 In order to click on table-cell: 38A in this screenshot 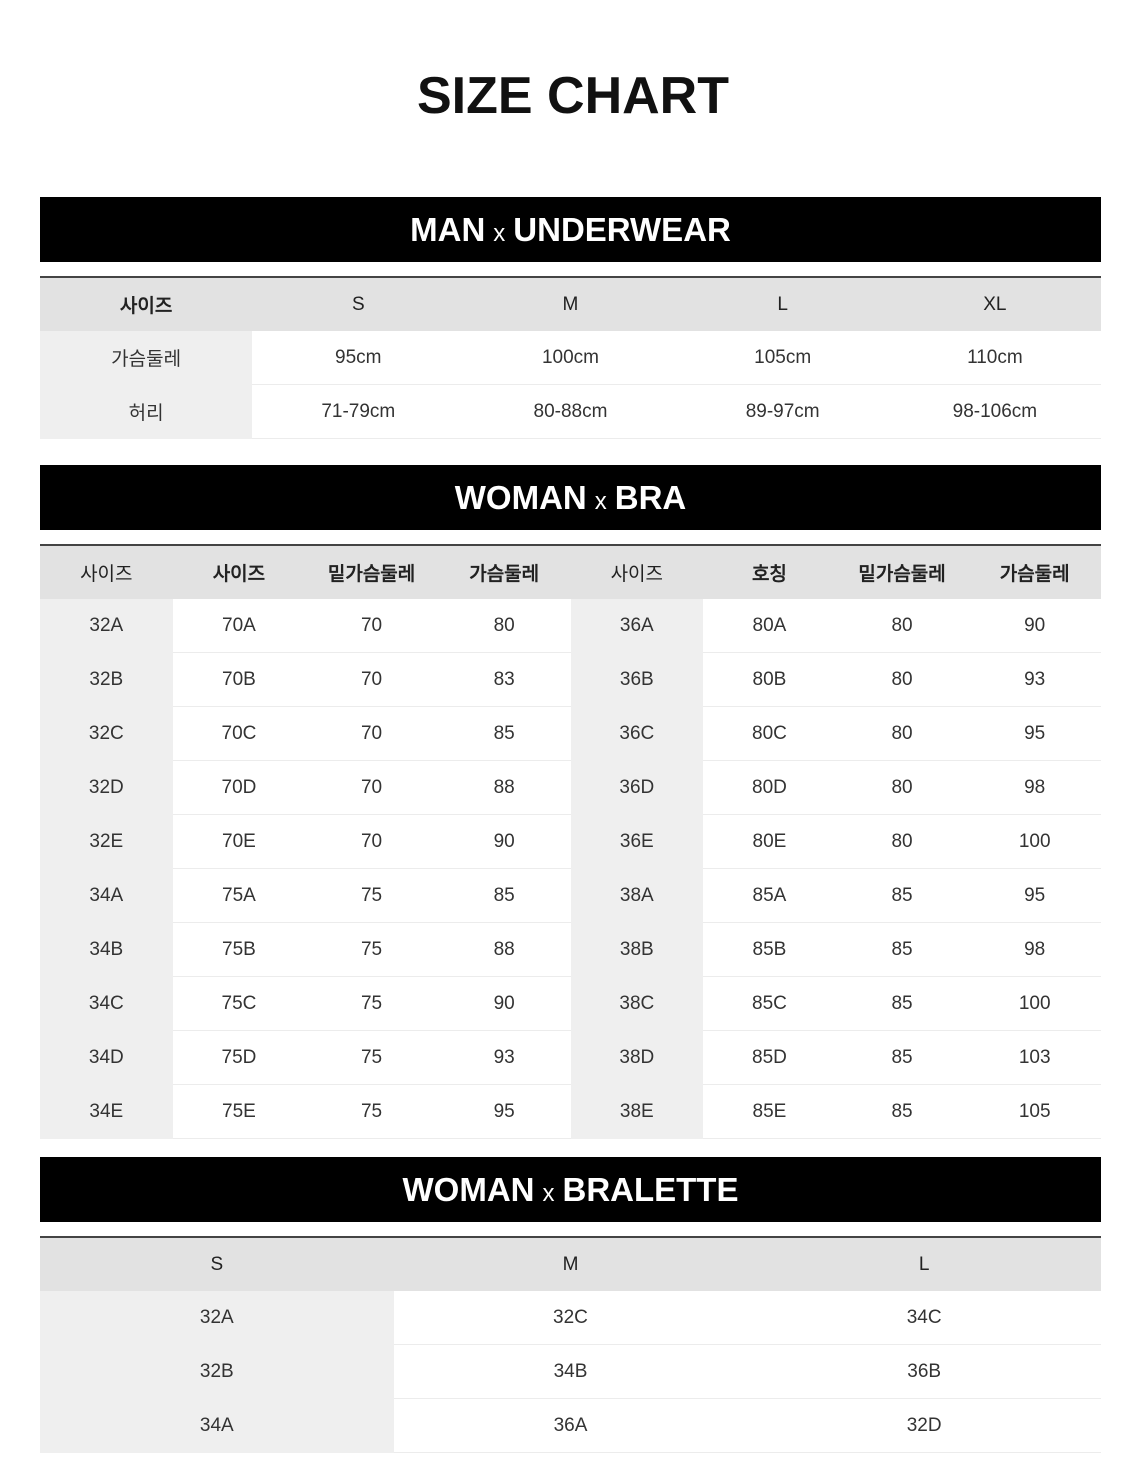, I will do `click(637, 895)`.